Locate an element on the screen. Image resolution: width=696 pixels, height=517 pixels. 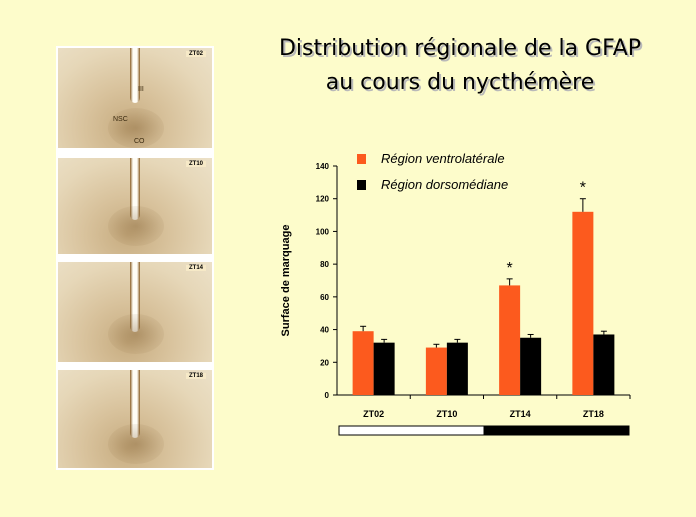
y-tick-label: 60 is located at coordinates (324, 297).